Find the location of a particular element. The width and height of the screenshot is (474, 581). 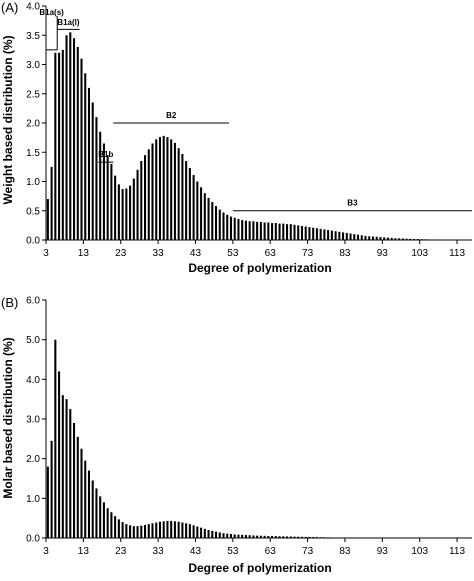

panel-b-y-tick-label: 6.0 is located at coordinates (33, 301).